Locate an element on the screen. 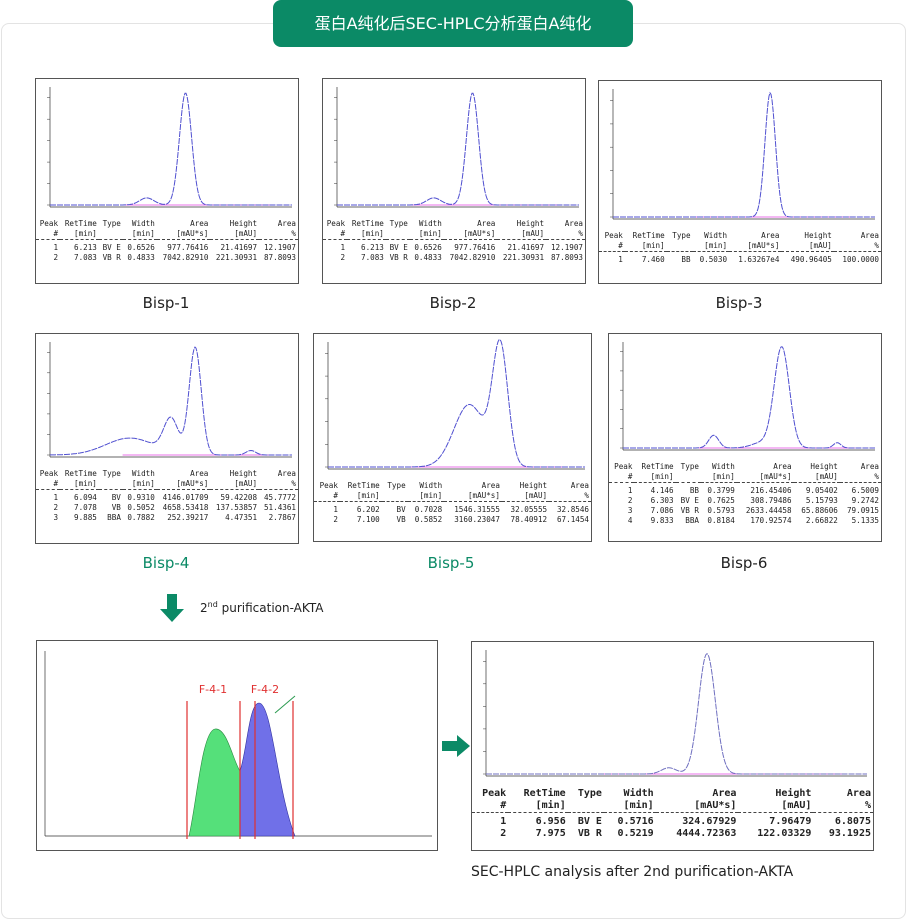 The width and height of the screenshot is (907, 920). cell: 9.833 is located at coordinates (662, 520).